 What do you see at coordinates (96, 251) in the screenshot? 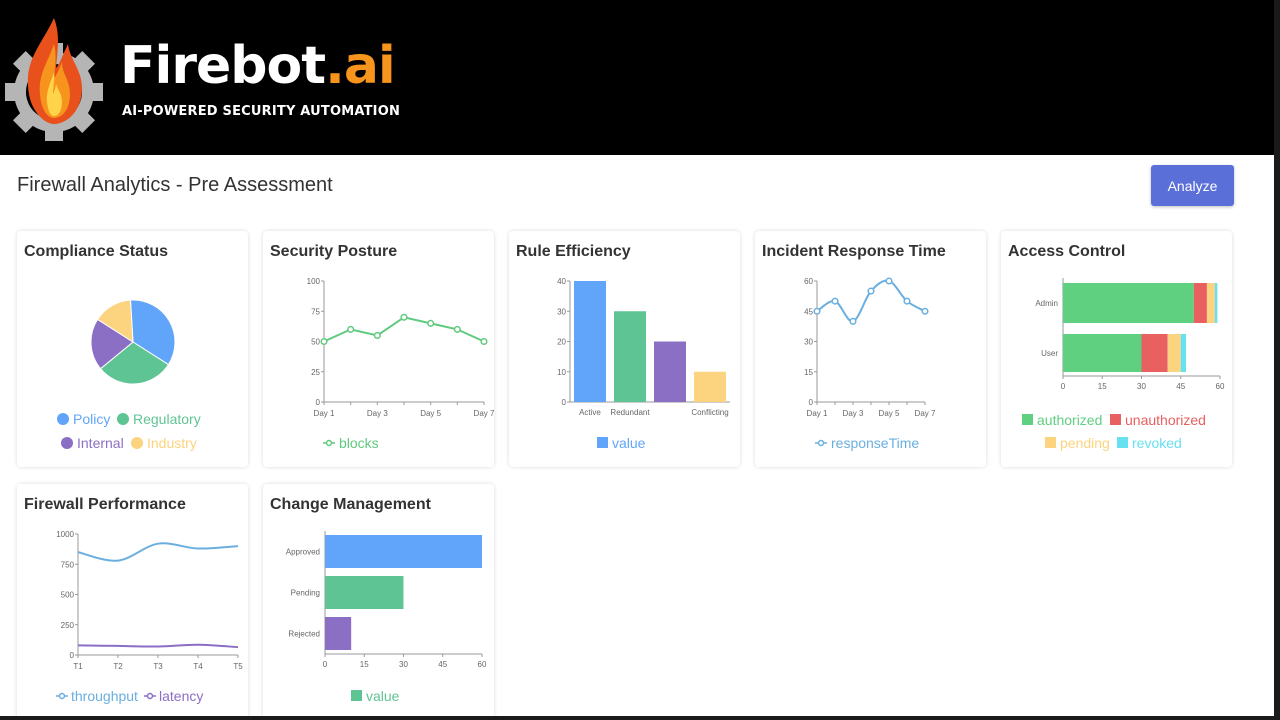
I see `compliance-status-title: Compliance Status` at bounding box center [96, 251].